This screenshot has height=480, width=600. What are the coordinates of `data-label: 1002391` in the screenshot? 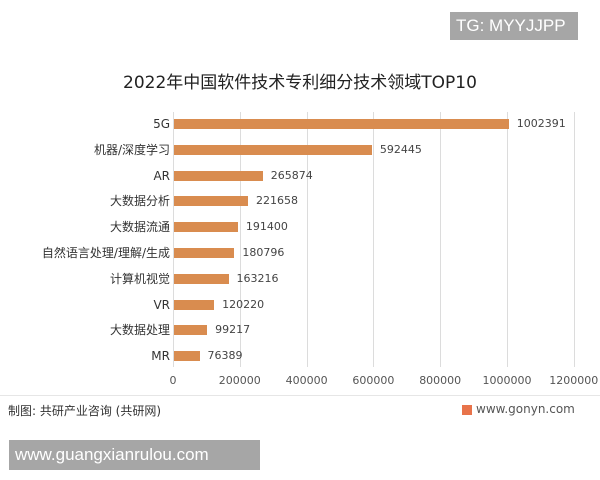 It's located at (541, 123).